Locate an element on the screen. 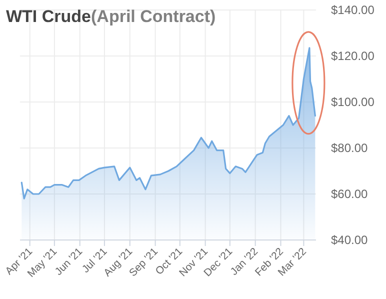 Image resolution: width=386 pixels, height=299 pixels. y-tick-label: $80.00 is located at coordinates (349, 148).